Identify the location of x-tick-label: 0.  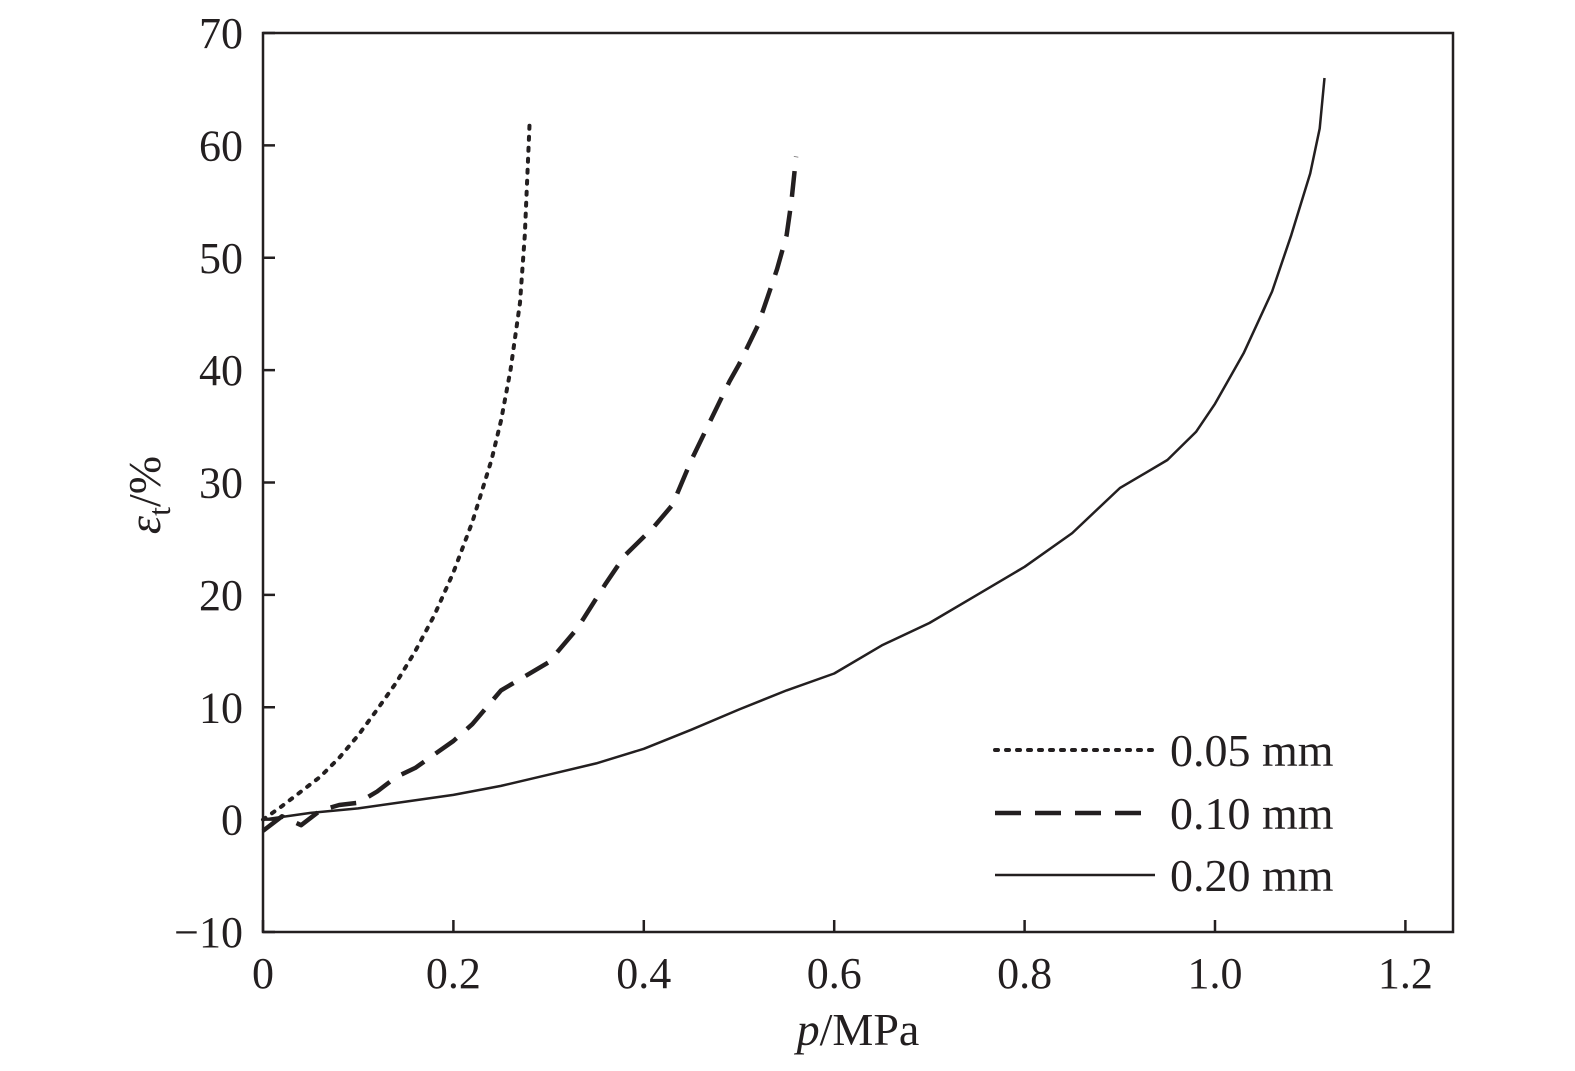
(263, 973).